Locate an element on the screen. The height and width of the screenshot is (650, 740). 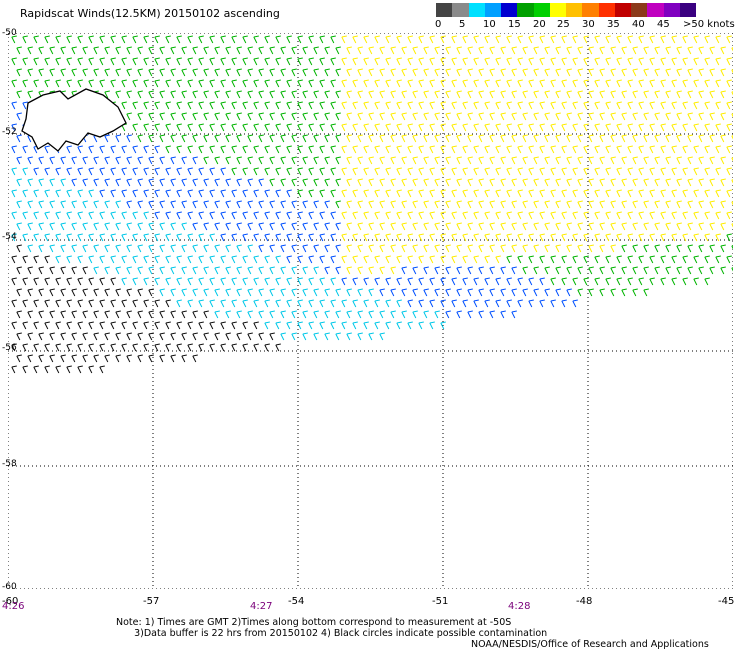
colorbar-label: 5 is located at coordinates (462, 24).